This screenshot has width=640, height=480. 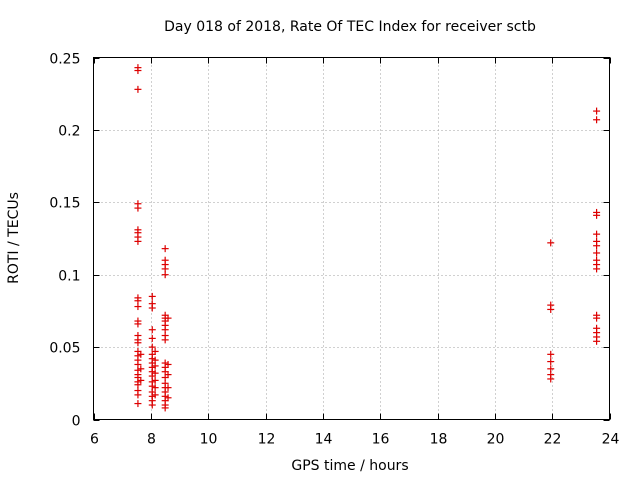 What do you see at coordinates (381, 440) in the screenshot?
I see `x-tick-label: 16` at bounding box center [381, 440].